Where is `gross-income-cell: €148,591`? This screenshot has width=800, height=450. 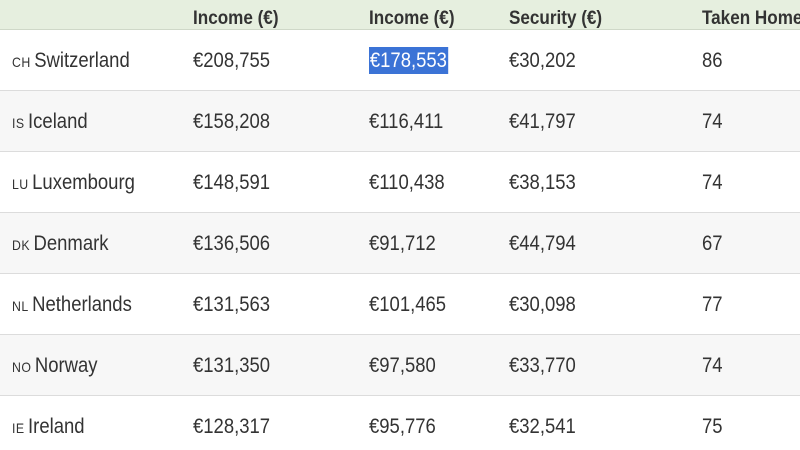 gross-income-cell: €148,591 is located at coordinates (232, 182).